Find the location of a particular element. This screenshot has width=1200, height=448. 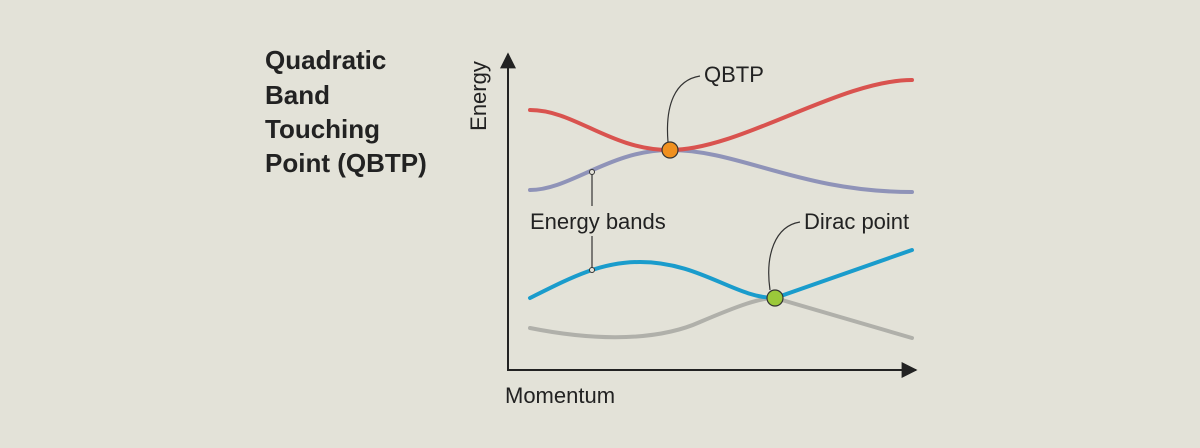

x-axis-label: Momentum is located at coordinates (560, 395).